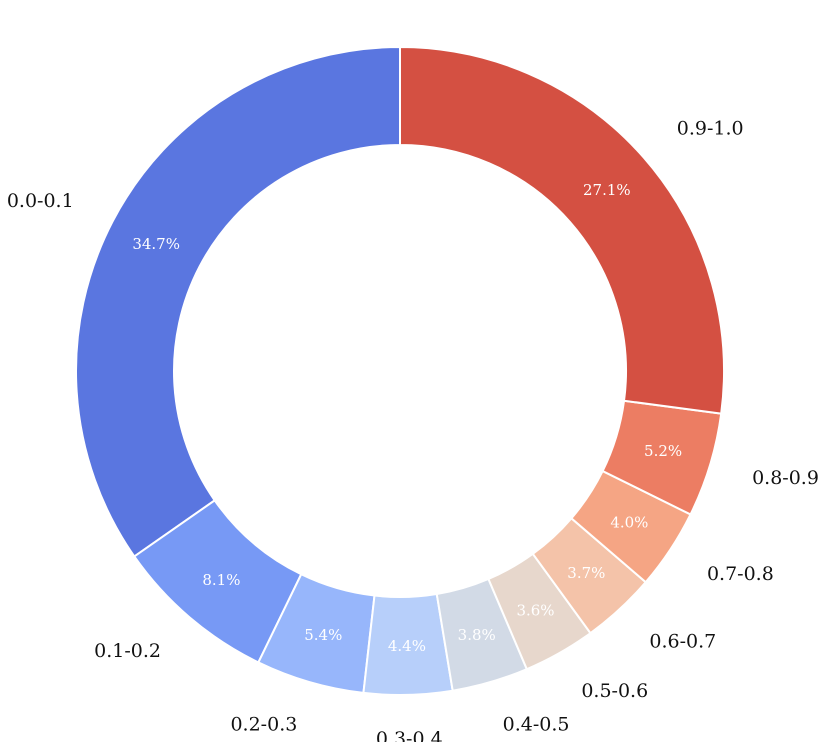  I want to click on slice-value-label: 5.2%, so click(663, 451).